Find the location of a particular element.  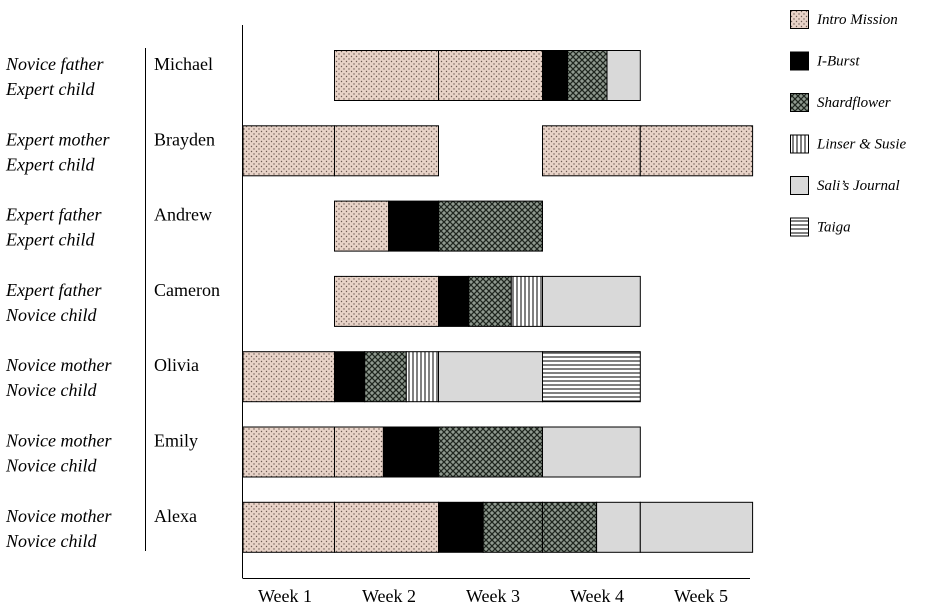

legend-label: Intro Mission is located at coordinates (857, 20).